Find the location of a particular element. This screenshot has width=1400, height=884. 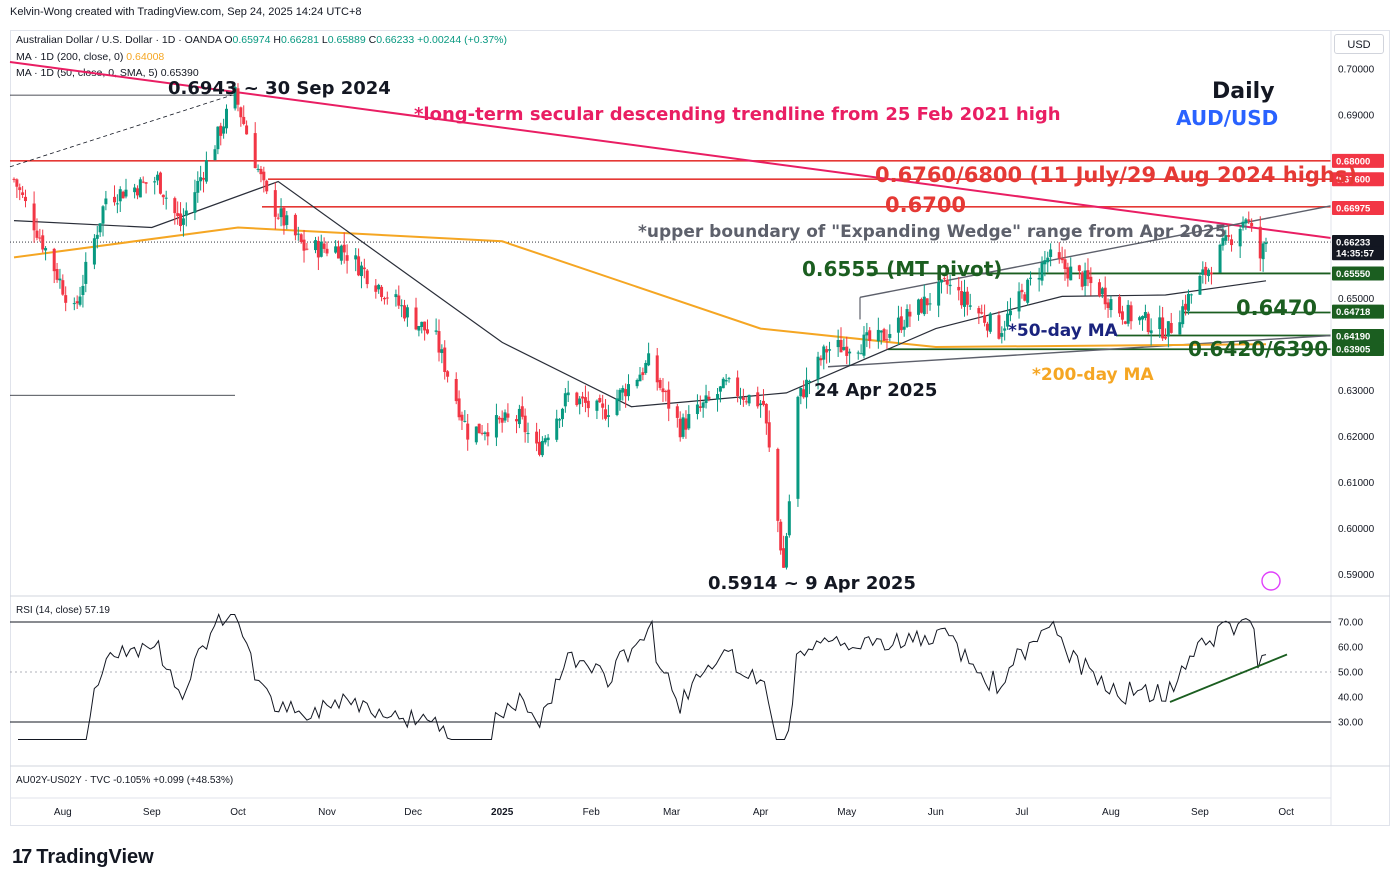

rsi-tick-label: 40.00 is located at coordinates (1350, 698).